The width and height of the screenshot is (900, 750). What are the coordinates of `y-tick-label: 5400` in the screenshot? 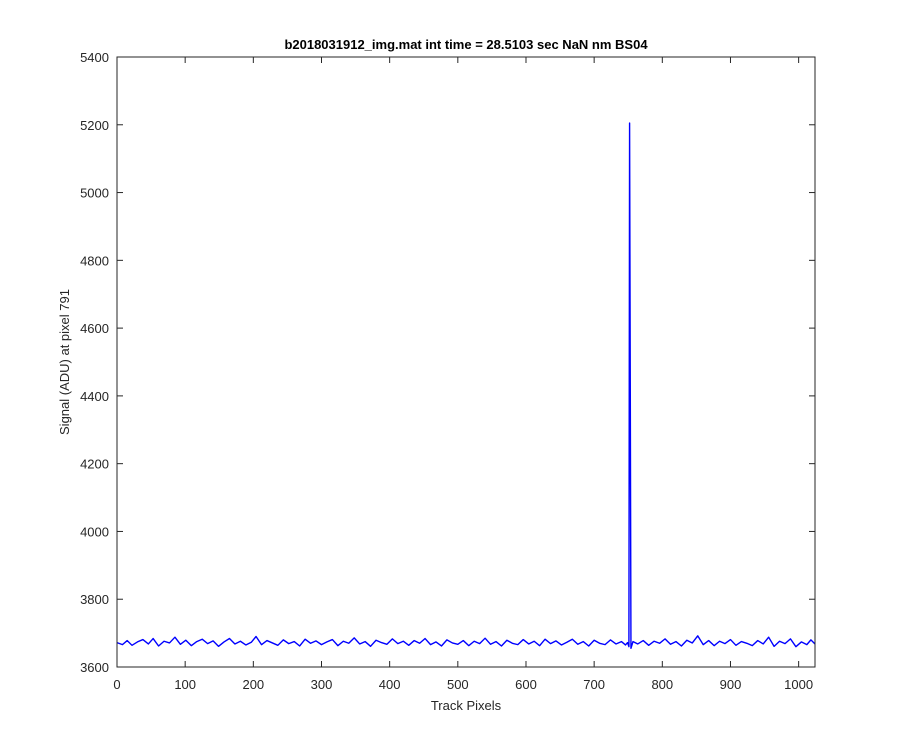 It's located at (94, 57).